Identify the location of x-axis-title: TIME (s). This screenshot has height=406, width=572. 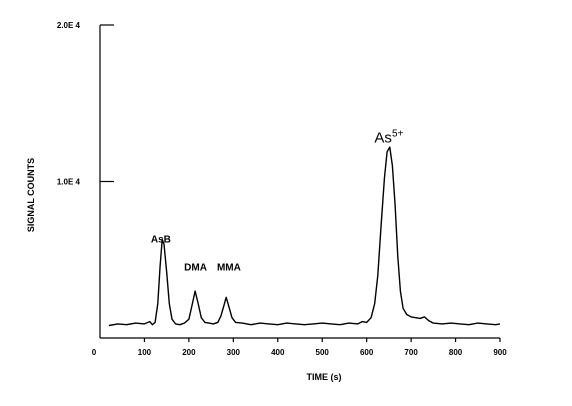
(324, 377).